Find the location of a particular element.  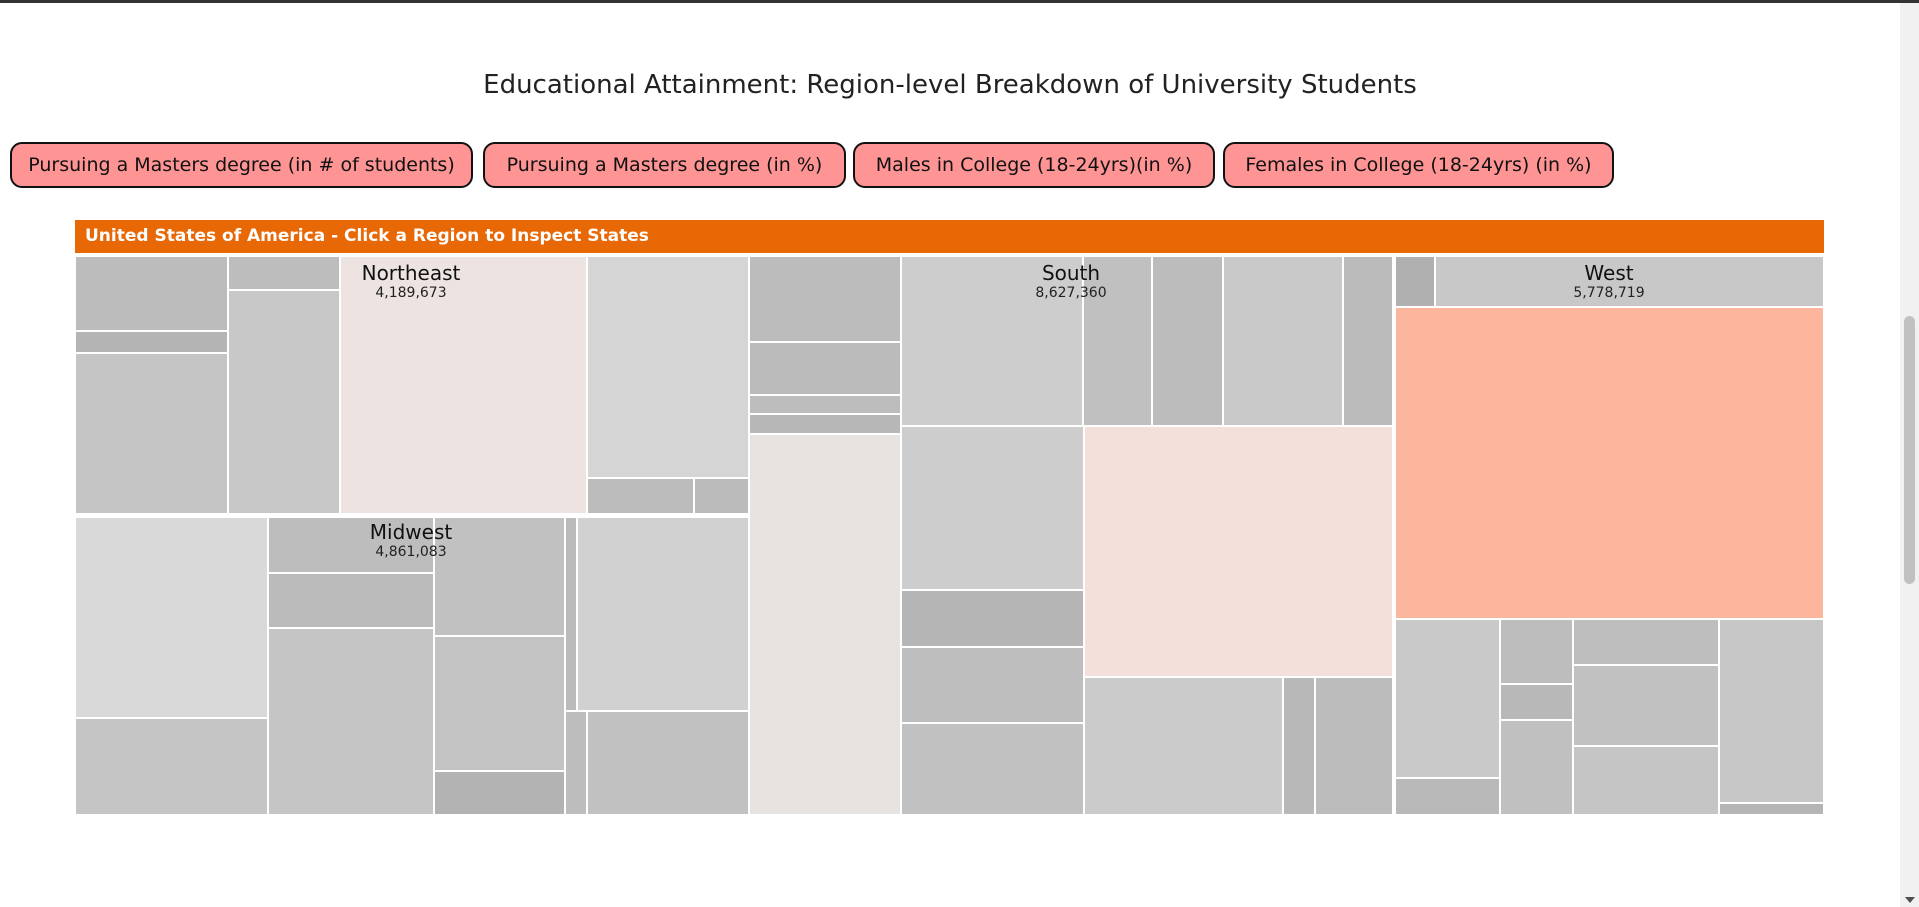

males-college-button: Males in College (18-24yrs)(in %) is located at coordinates (1034, 165).